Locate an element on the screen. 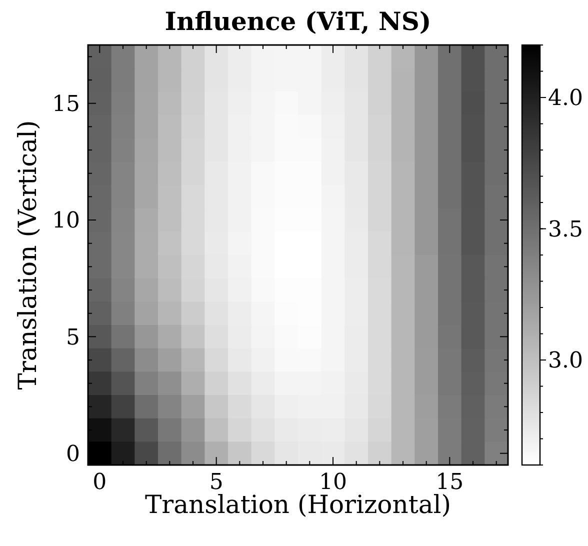 Image resolution: width=588 pixels, height=546 pixels. color-bar-label: 4.0 is located at coordinates (565, 99).